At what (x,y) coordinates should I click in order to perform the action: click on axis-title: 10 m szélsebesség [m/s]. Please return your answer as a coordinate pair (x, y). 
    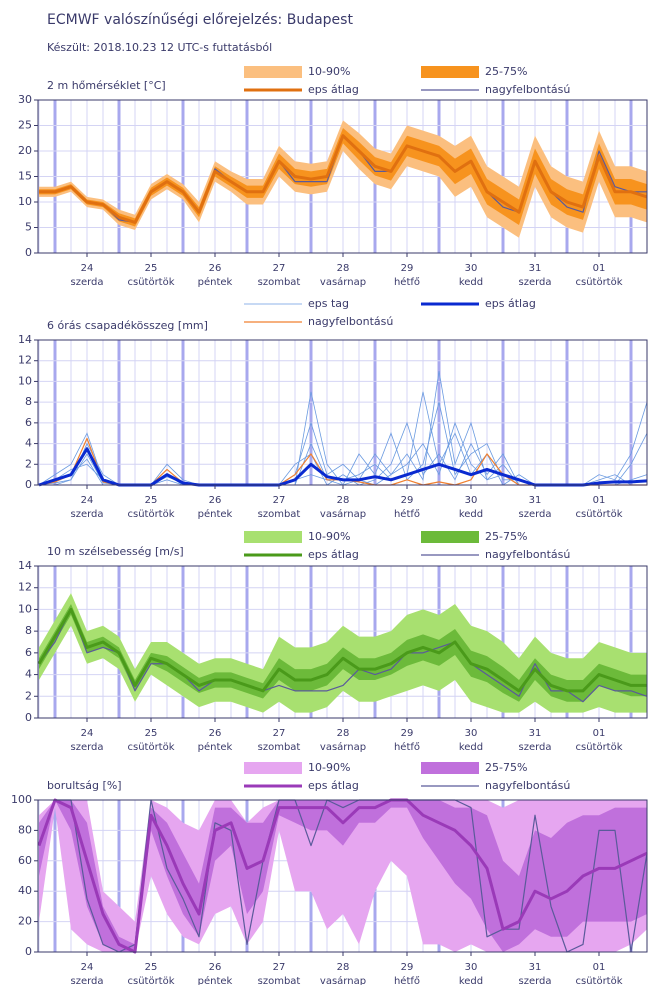
    Looking at the image, I should click on (115, 551).